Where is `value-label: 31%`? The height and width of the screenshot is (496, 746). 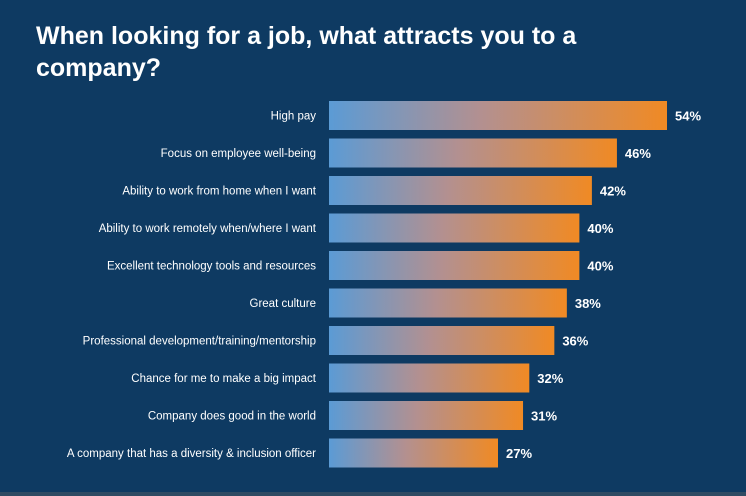
value-label: 31% is located at coordinates (544, 416).